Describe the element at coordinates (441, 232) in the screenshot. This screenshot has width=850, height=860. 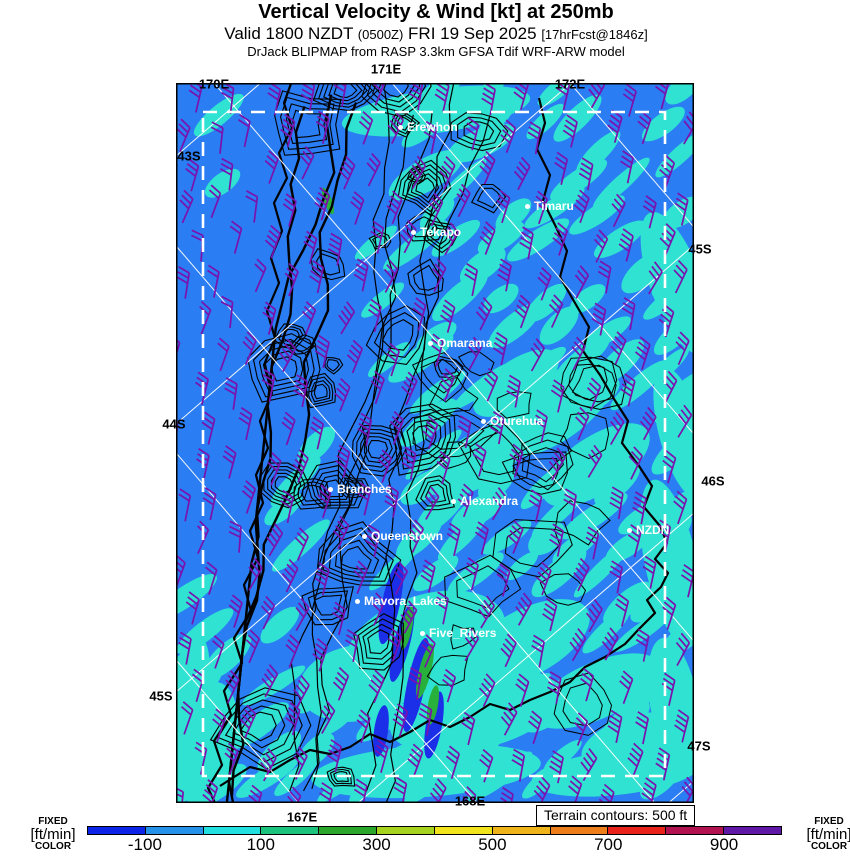
I see `place-label: Tekapo` at that location.